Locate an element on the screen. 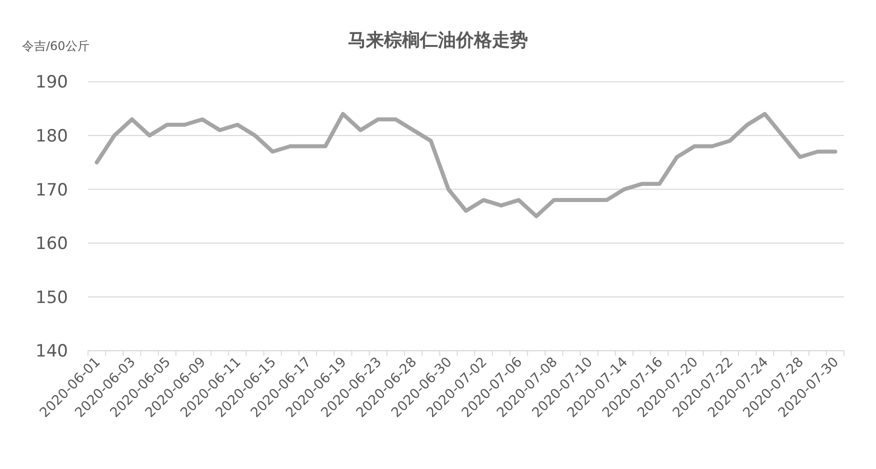  y-tick-label: 180 is located at coordinates (52, 136).